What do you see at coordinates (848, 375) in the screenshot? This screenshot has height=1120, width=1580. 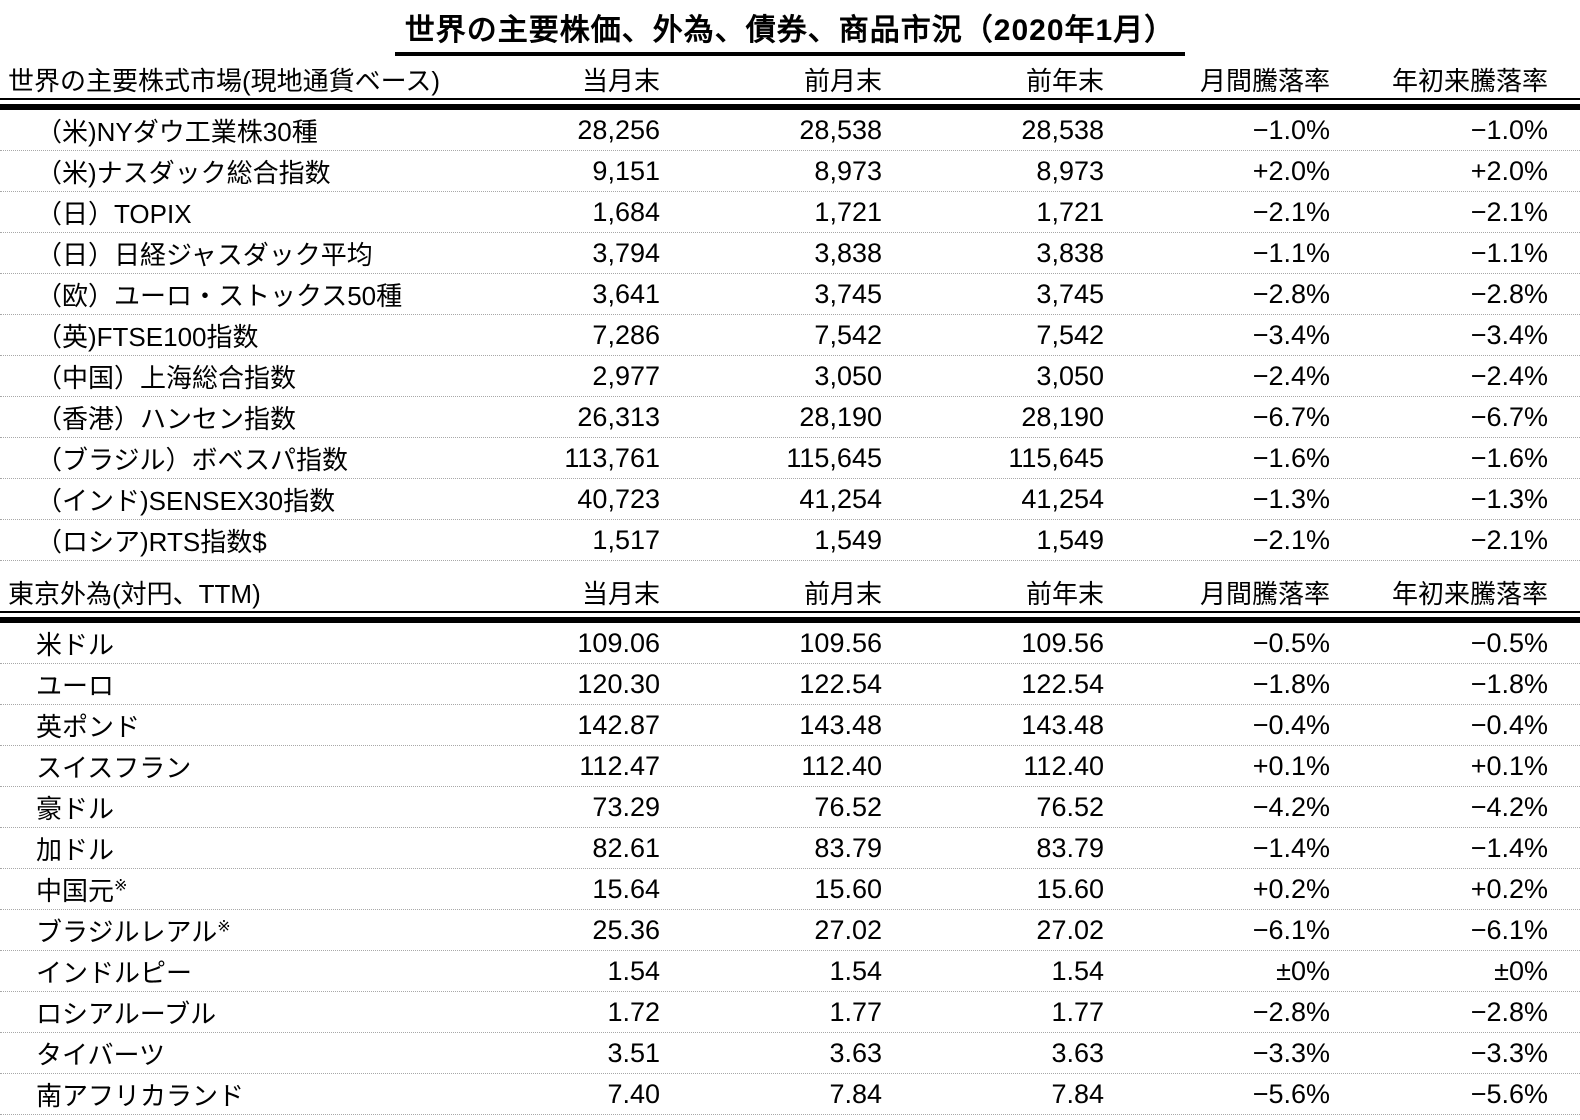 I see `value-prev-month-end: 3,050` at bounding box center [848, 375].